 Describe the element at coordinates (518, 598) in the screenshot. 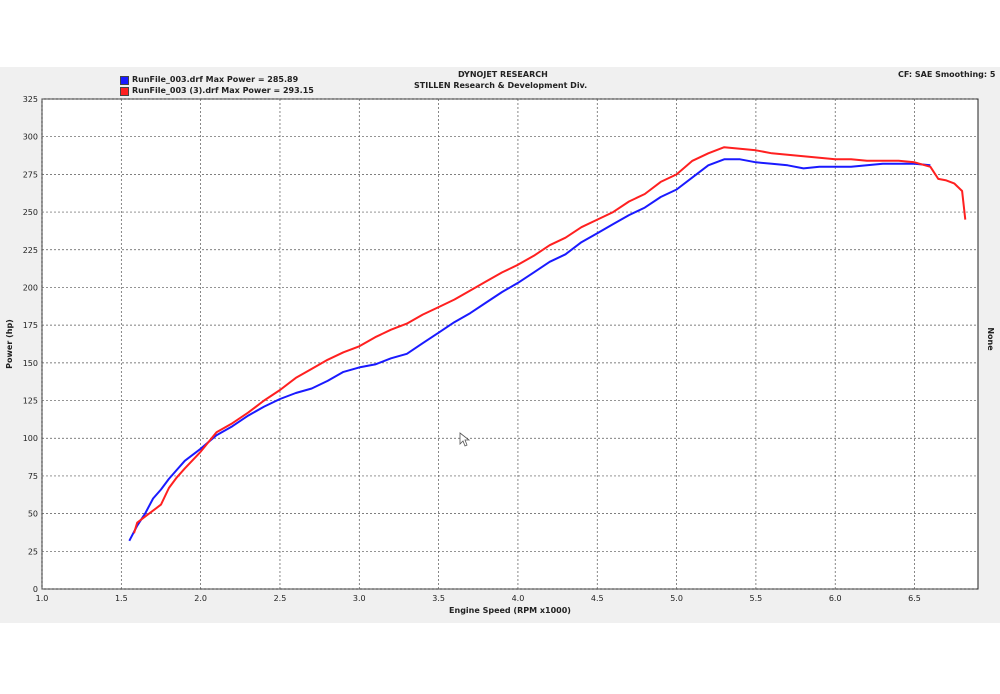

I see `x-tick-label: 4.0` at that location.